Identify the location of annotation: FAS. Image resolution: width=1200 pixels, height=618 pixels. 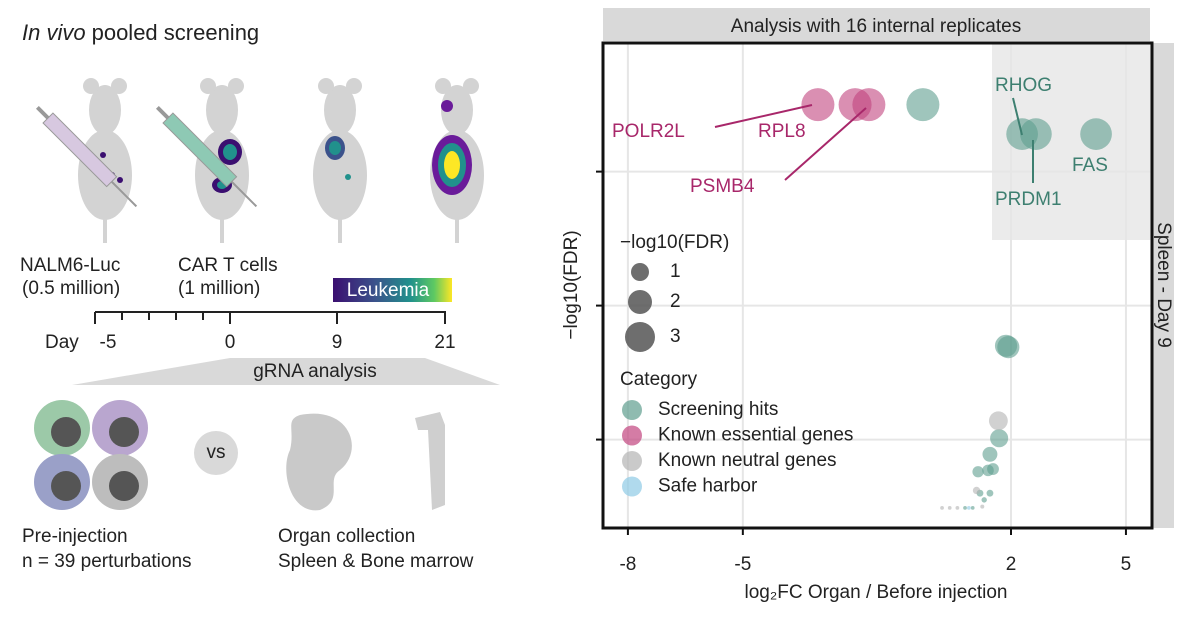
(1090, 165).